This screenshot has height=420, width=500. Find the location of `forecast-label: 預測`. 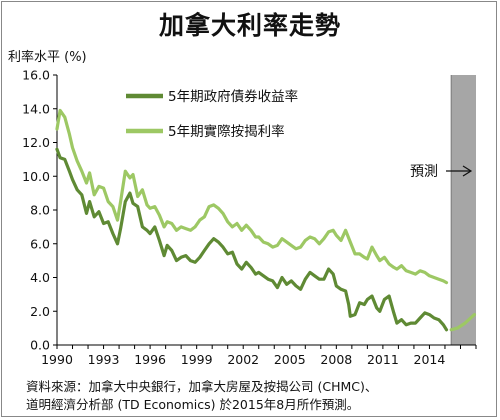

forecast-label: 預測 is located at coordinates (424, 172).